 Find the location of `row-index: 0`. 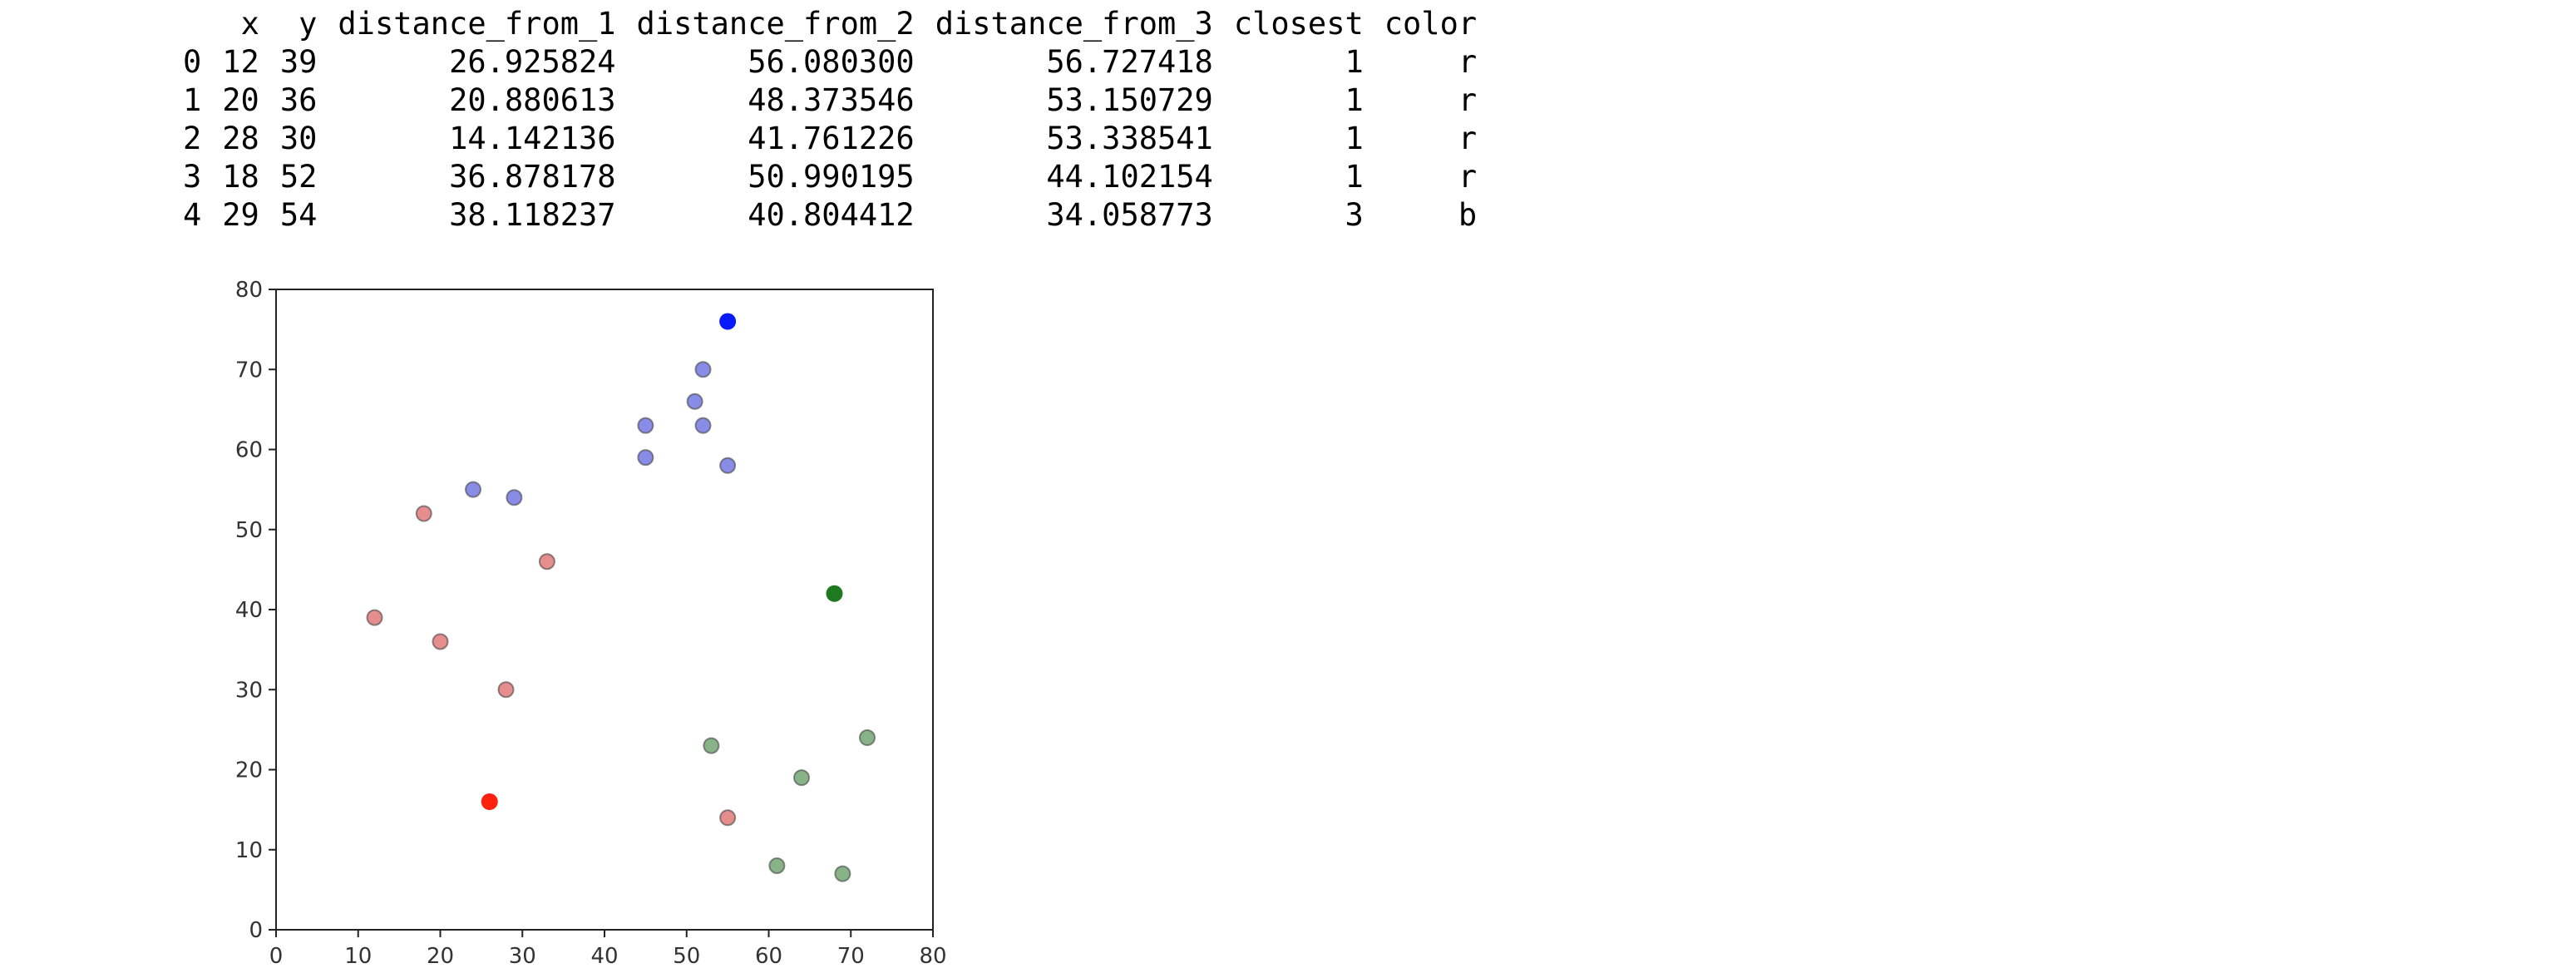

row-index: 0 is located at coordinates (192, 62).